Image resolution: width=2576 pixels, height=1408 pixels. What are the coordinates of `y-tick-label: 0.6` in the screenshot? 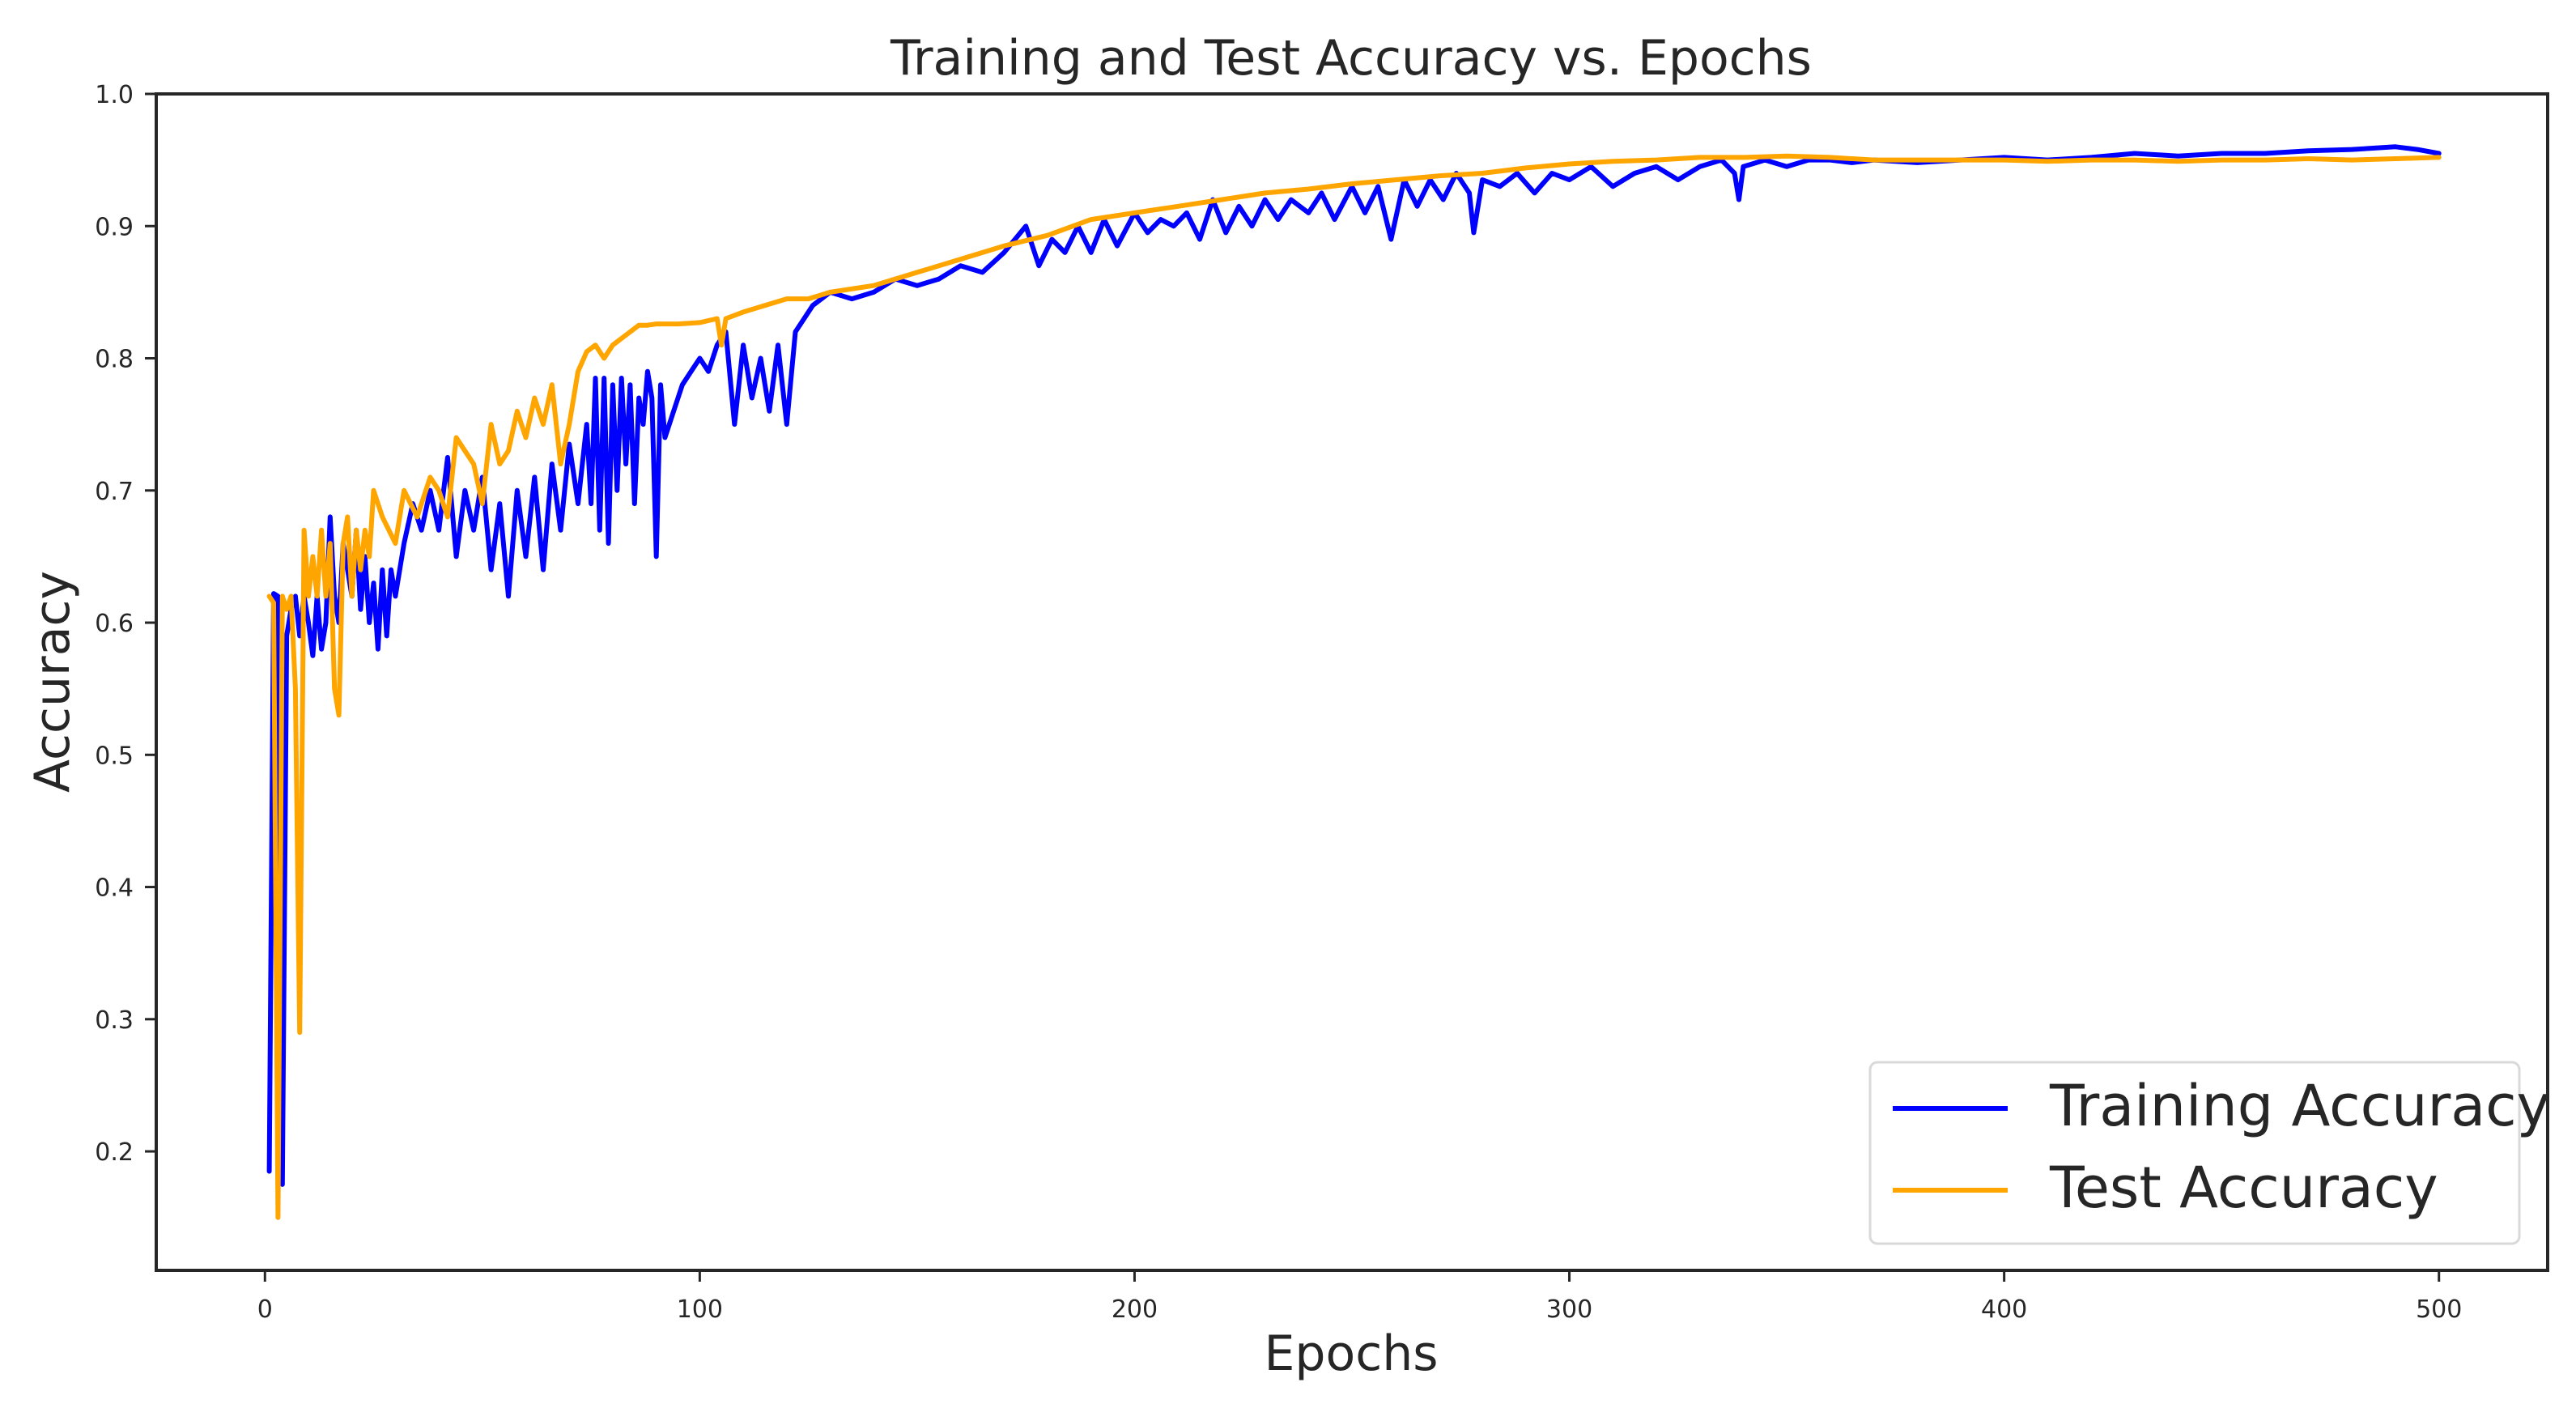 It's located at (115, 624).